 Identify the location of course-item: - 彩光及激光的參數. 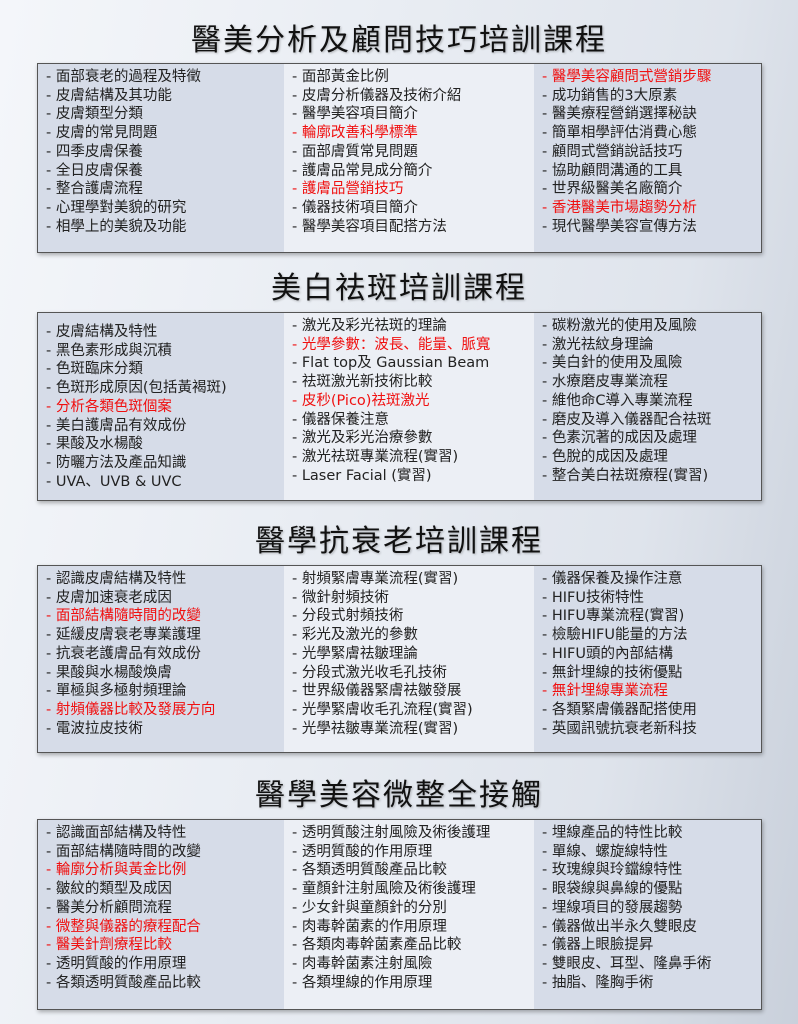
(355, 635).